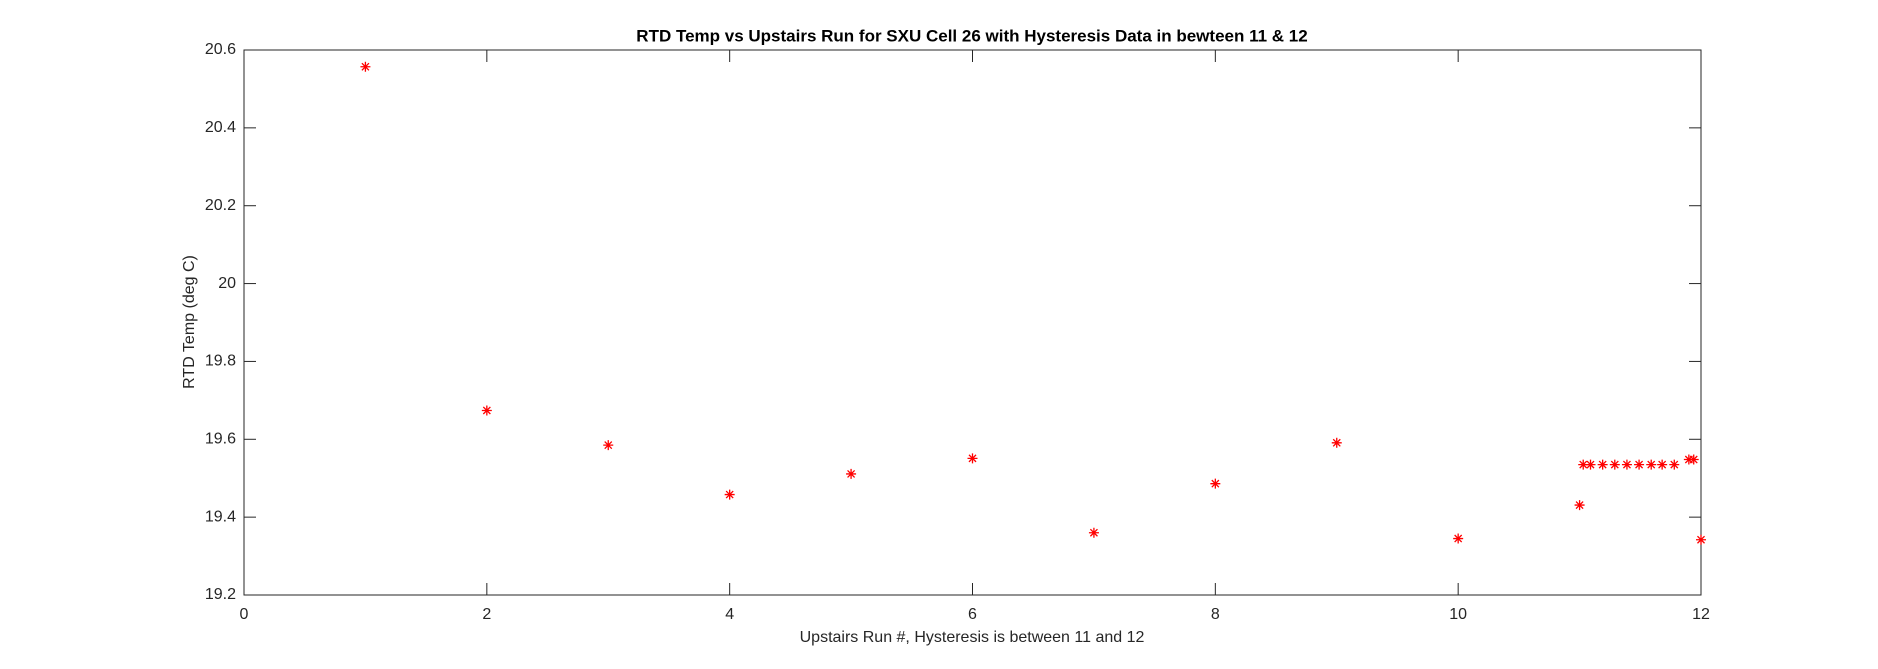 The width and height of the screenshot is (1878, 669). What do you see at coordinates (220, 516) in the screenshot?
I see `y-tick-label: 19.4` at bounding box center [220, 516].